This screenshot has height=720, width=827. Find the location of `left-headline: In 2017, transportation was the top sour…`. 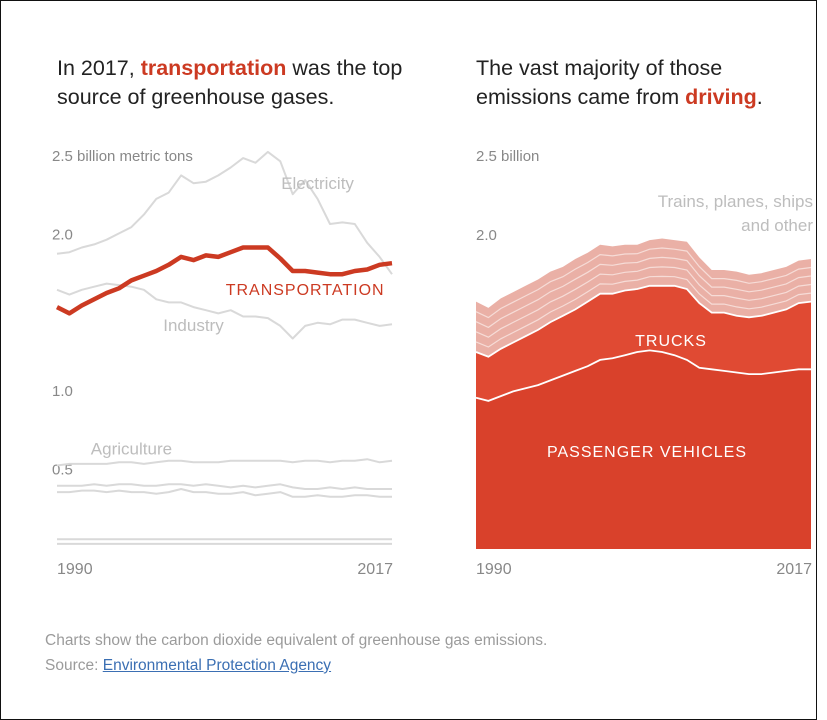

left-headline: In 2017, transportation was the top sour… is located at coordinates (230, 82).